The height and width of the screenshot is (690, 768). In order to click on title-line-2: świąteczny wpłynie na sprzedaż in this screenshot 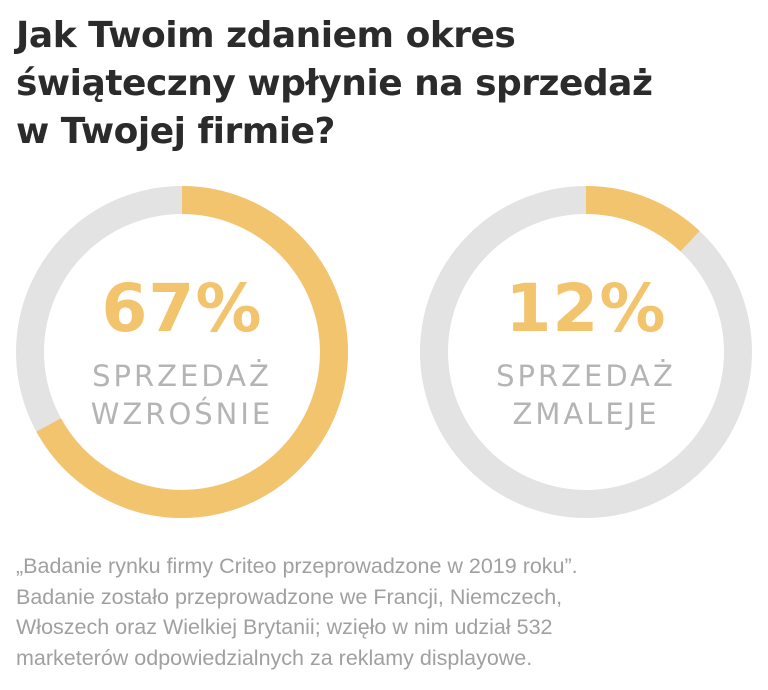, I will do `click(334, 83)`.